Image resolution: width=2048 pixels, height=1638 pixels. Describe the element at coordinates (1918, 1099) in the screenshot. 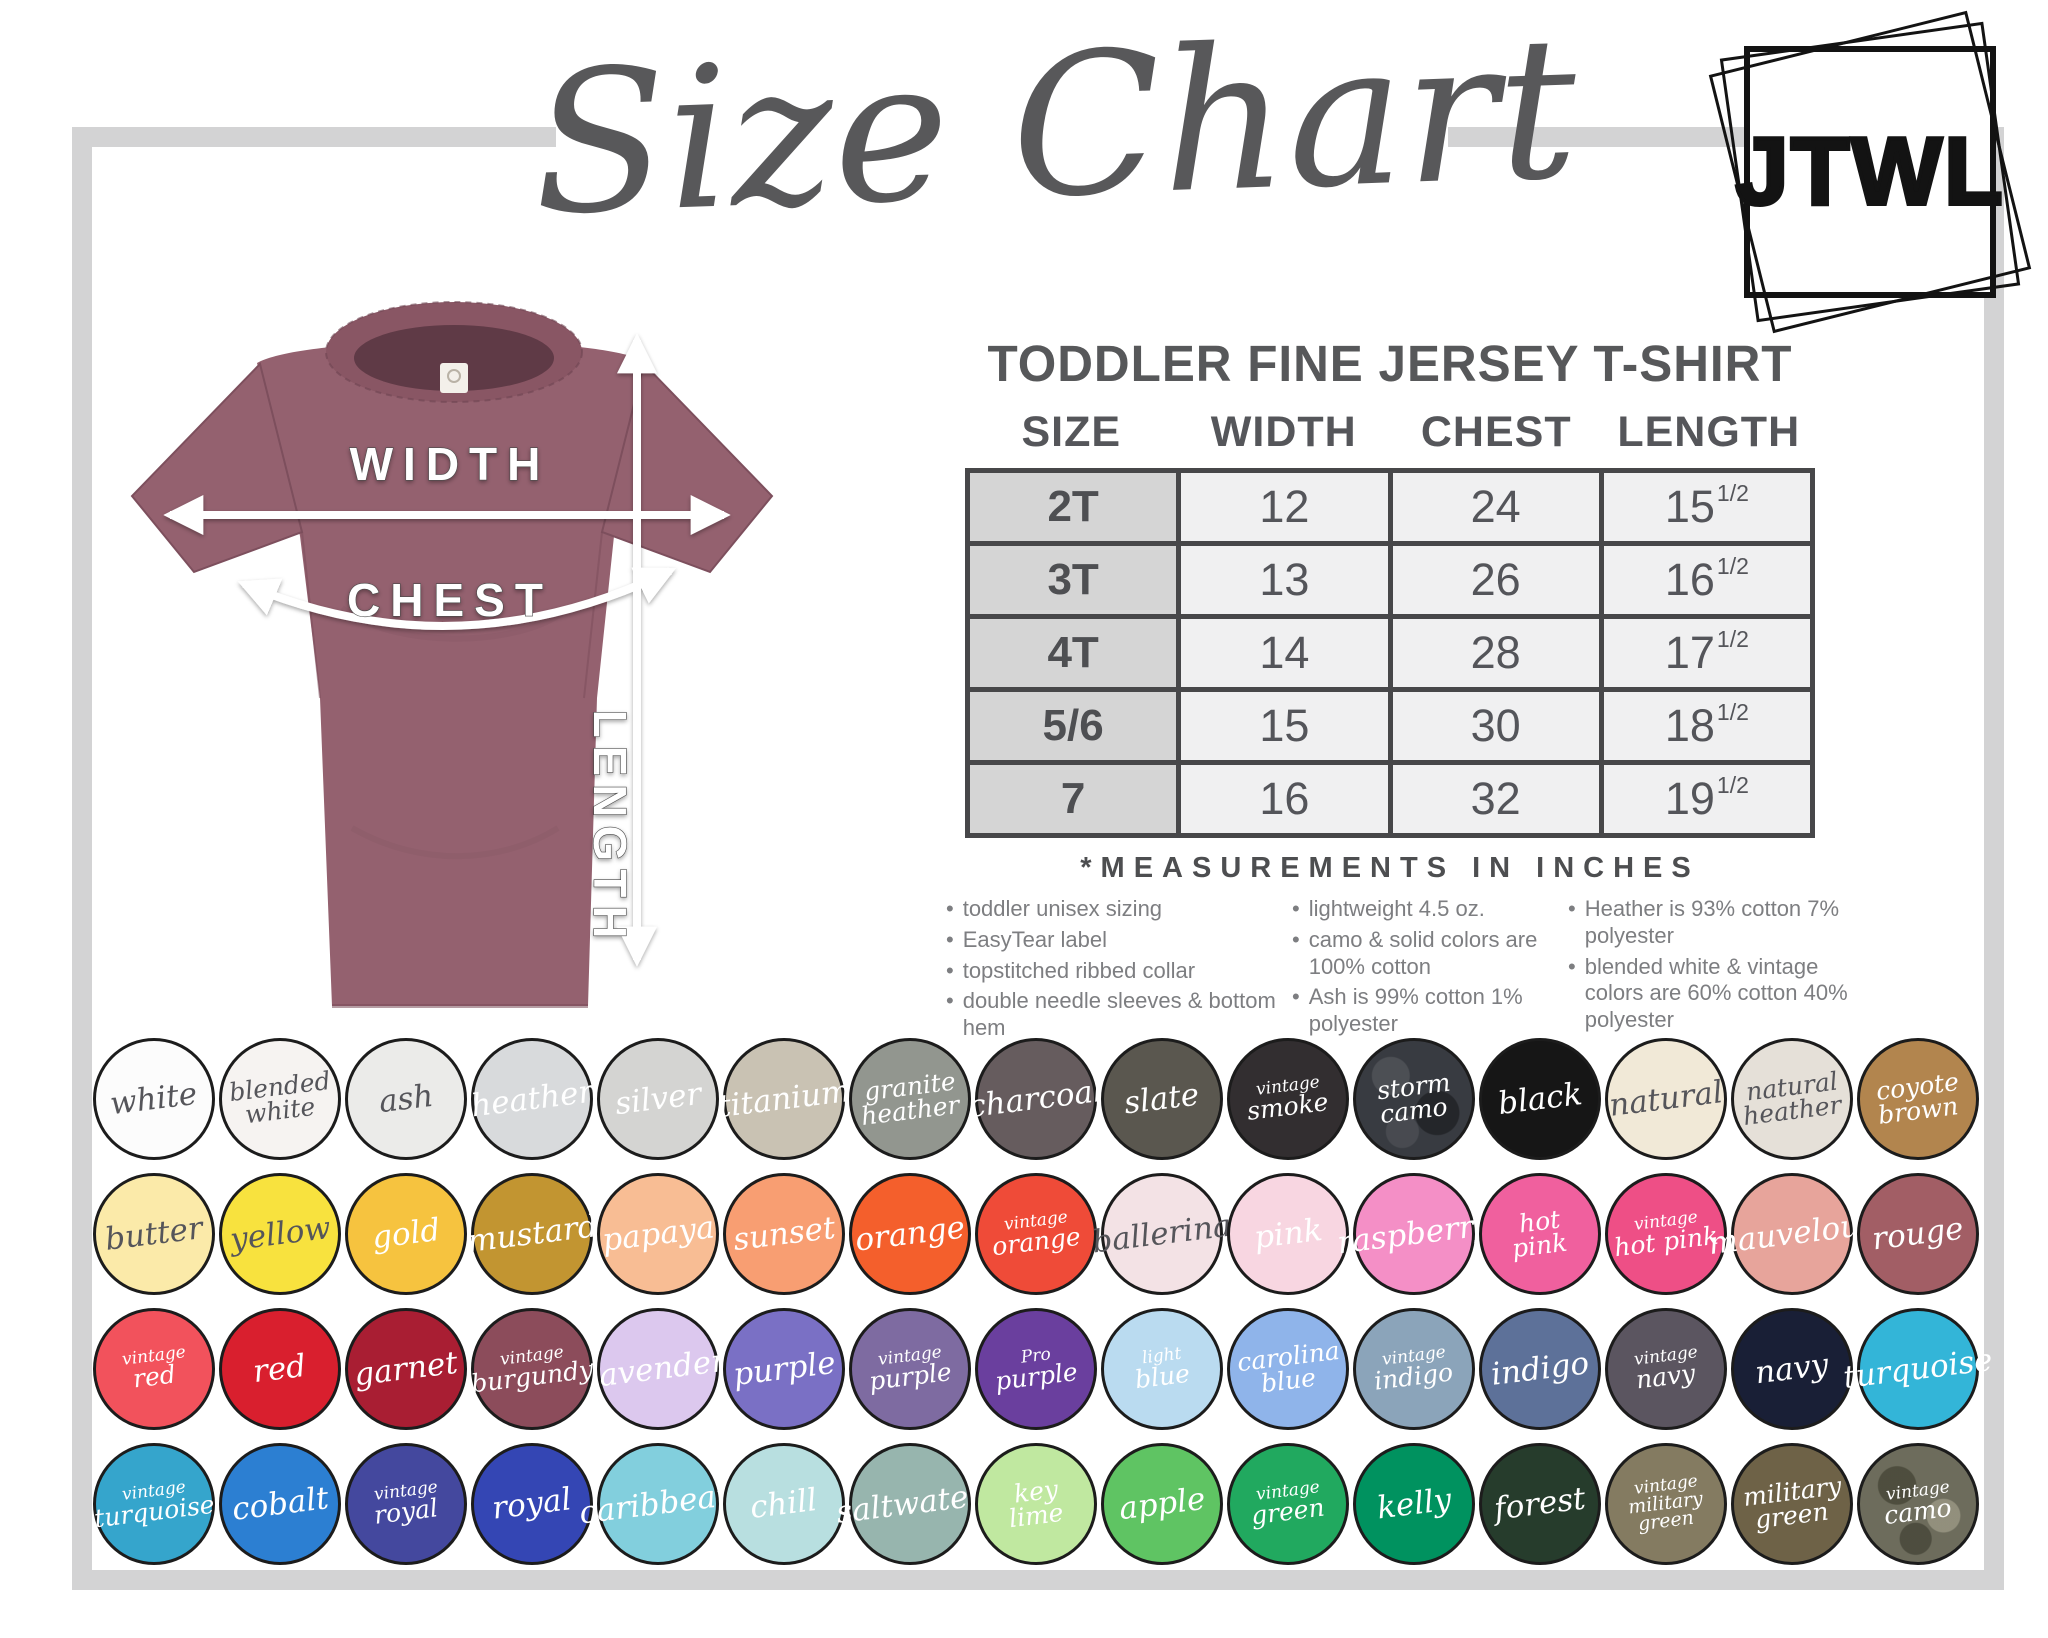

I see `color-swatch-coyote-brown: coyote brown` at that location.